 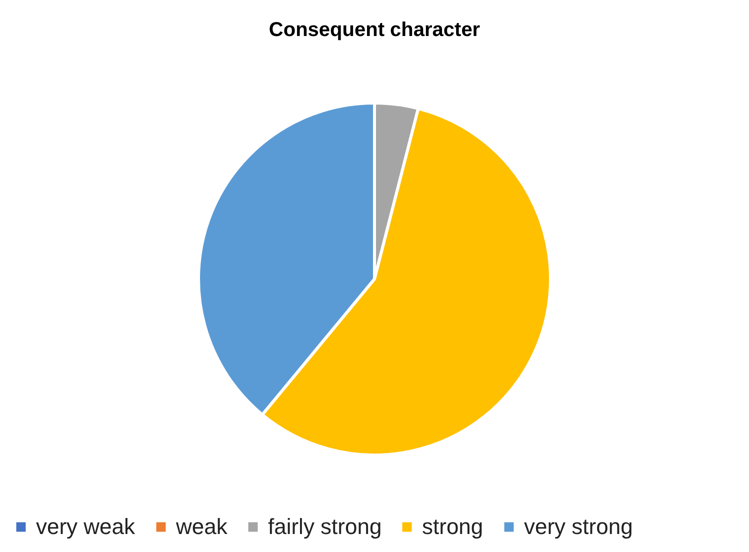 What do you see at coordinates (578, 526) in the screenshot?
I see `legend-label: very strong` at bounding box center [578, 526].